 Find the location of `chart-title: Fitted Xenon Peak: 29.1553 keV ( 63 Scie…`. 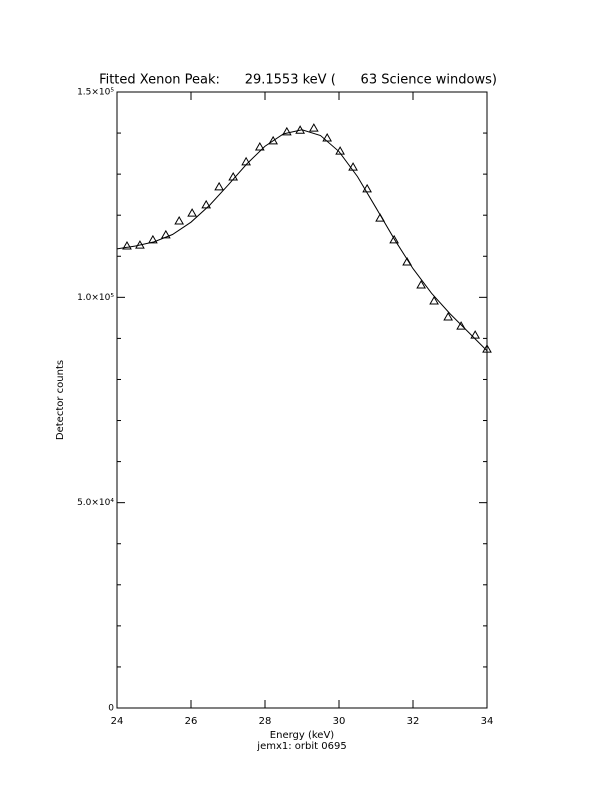

chart-title: Fitted Xenon Peak: 29.1553 keV ( 63 Scie… is located at coordinates (298, 80).